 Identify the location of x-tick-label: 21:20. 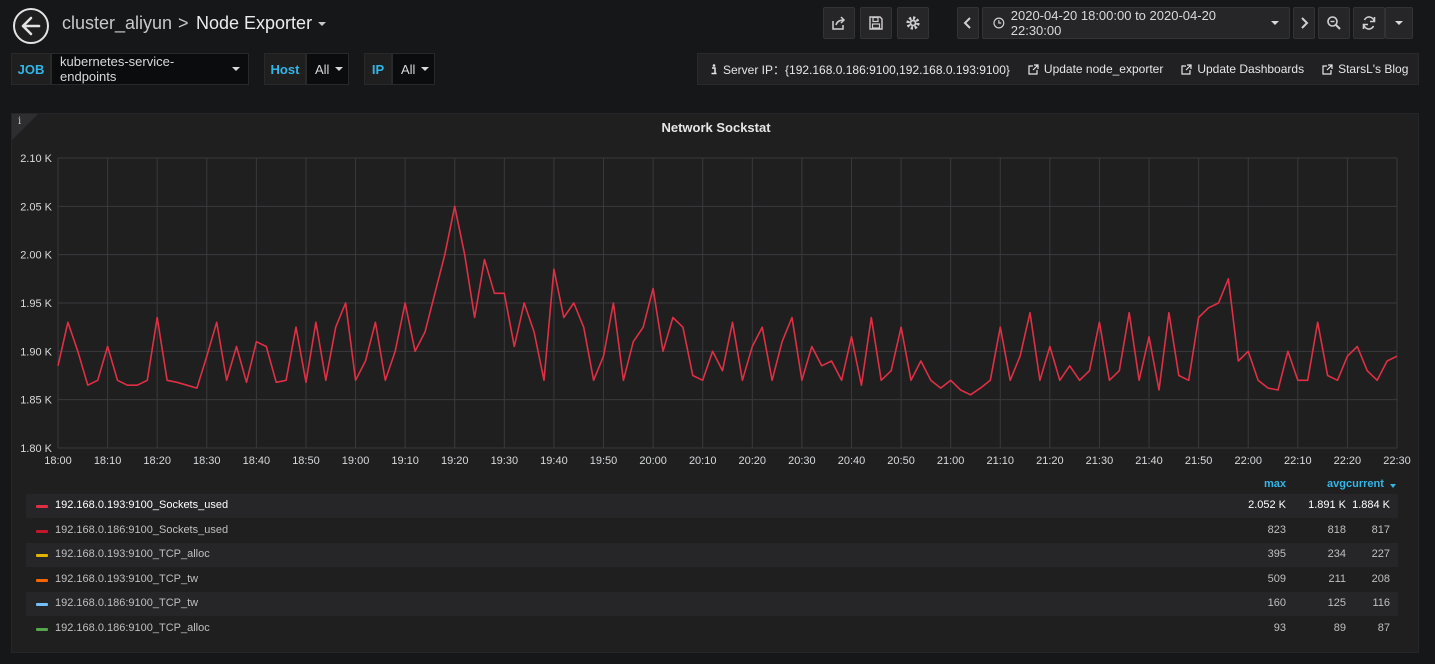
(1050, 461).